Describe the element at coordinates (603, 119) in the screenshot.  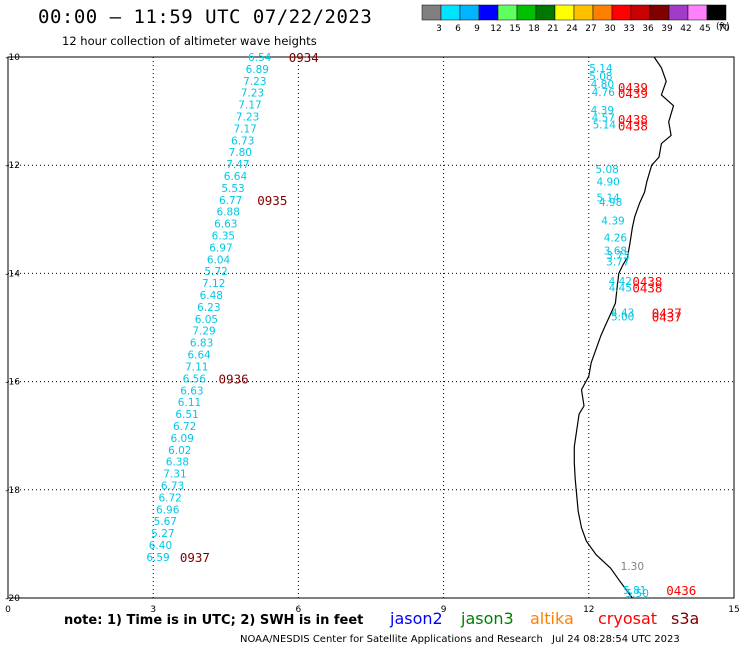
I see `data-point: 4.57` at that location.